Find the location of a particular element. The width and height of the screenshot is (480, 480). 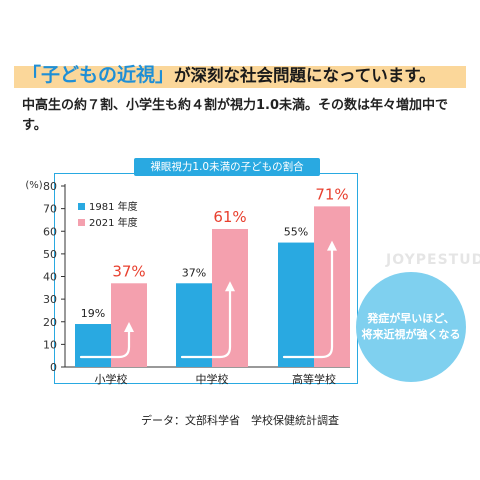

chart-title: 裸眼視力1.0未満の子どもの割合 is located at coordinates (227, 167).